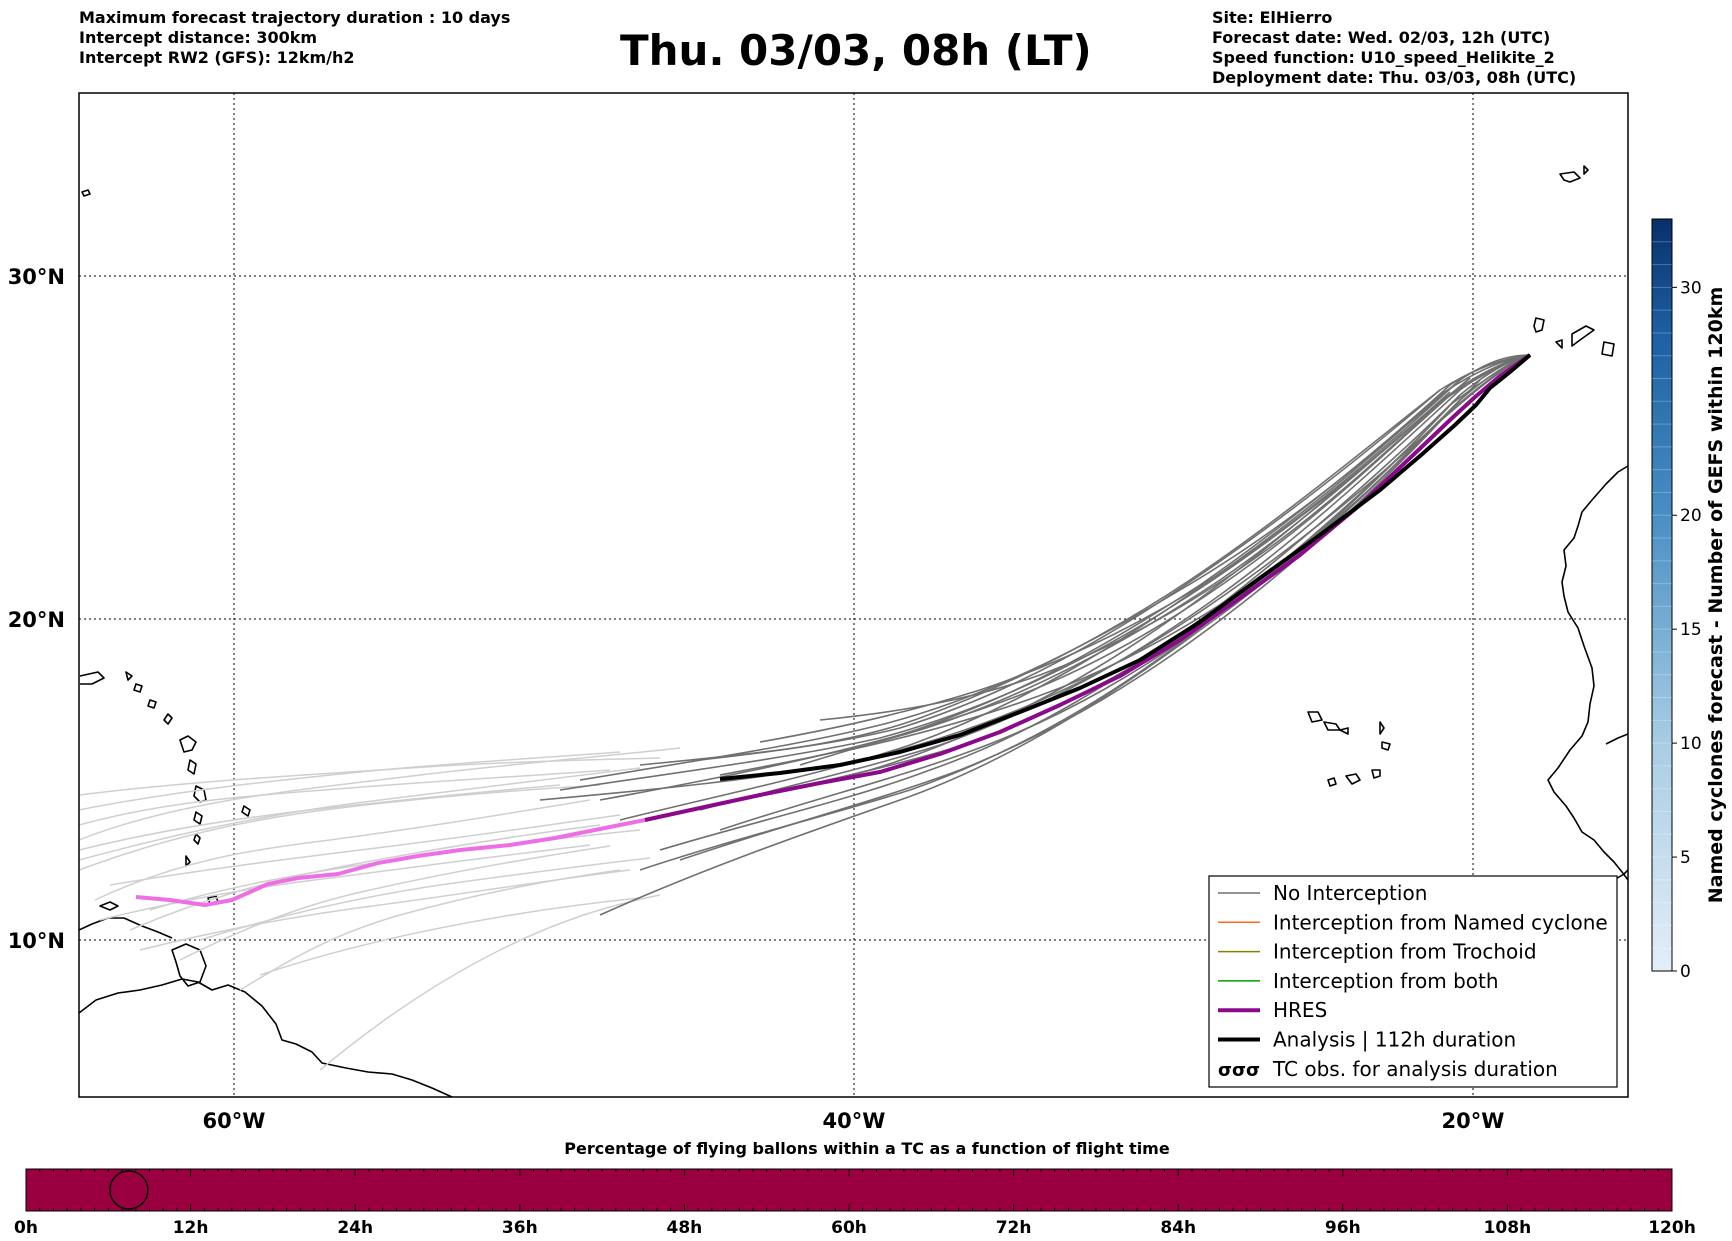 Image resolution: width=1732 pixels, height=1241 pixels. Describe the element at coordinates (217, 57) in the screenshot. I see `header-intercept-rw2: Intercept RW2 (GFS): 12km/h2` at that location.